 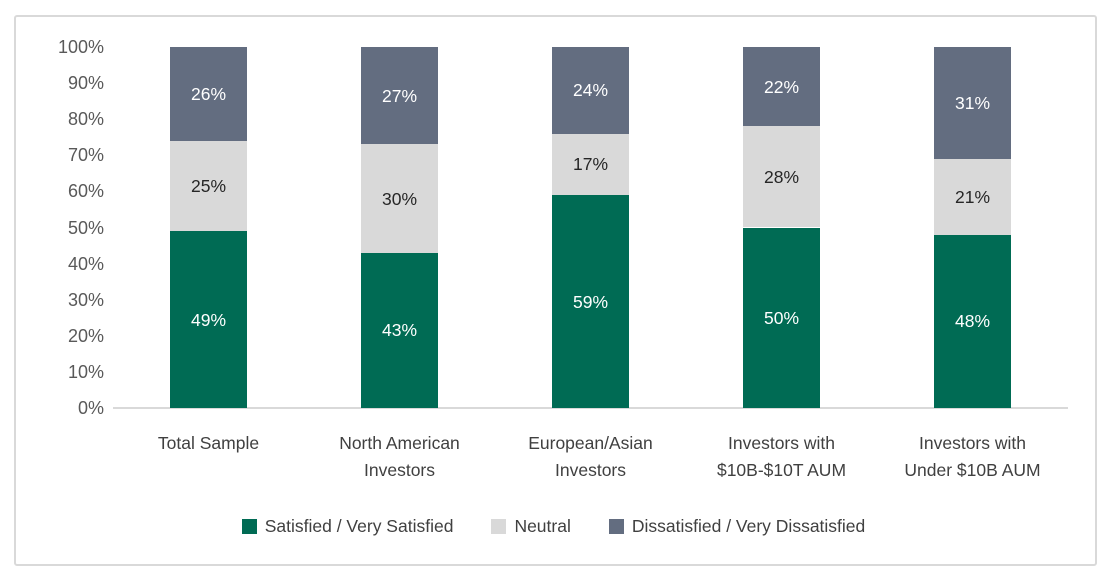 What do you see at coordinates (590, 408) in the screenshot?
I see `x-axis-line` at bounding box center [590, 408].